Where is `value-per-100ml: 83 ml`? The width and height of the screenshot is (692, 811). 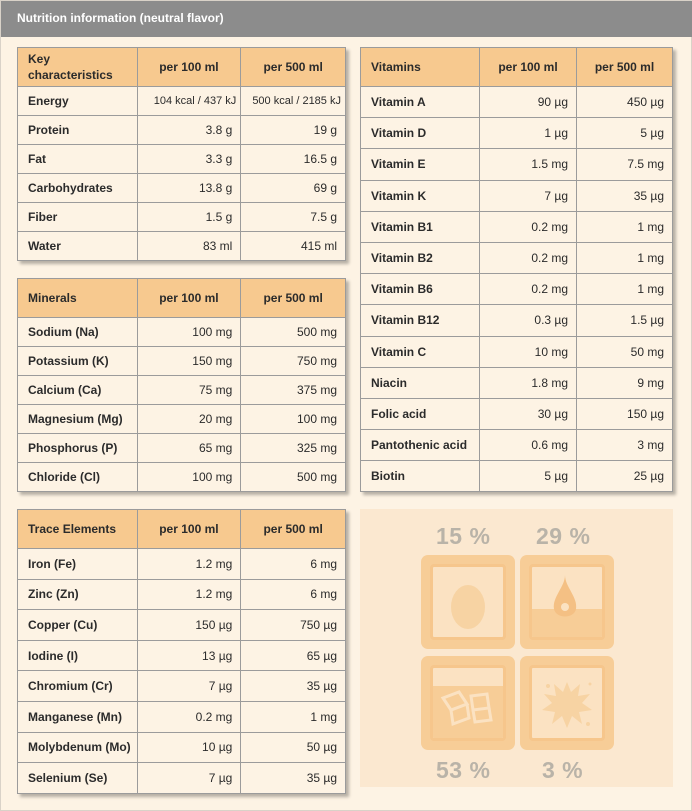
value-per-100ml: 83 ml is located at coordinates (189, 246).